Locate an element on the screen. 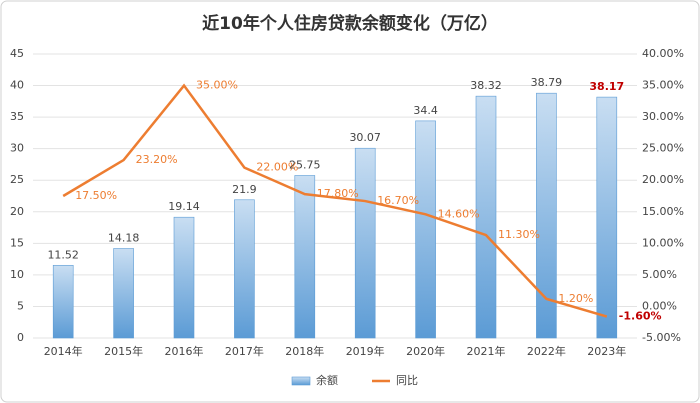 This screenshot has width=700, height=403. y-tick-label: 15 is located at coordinates (17, 242).